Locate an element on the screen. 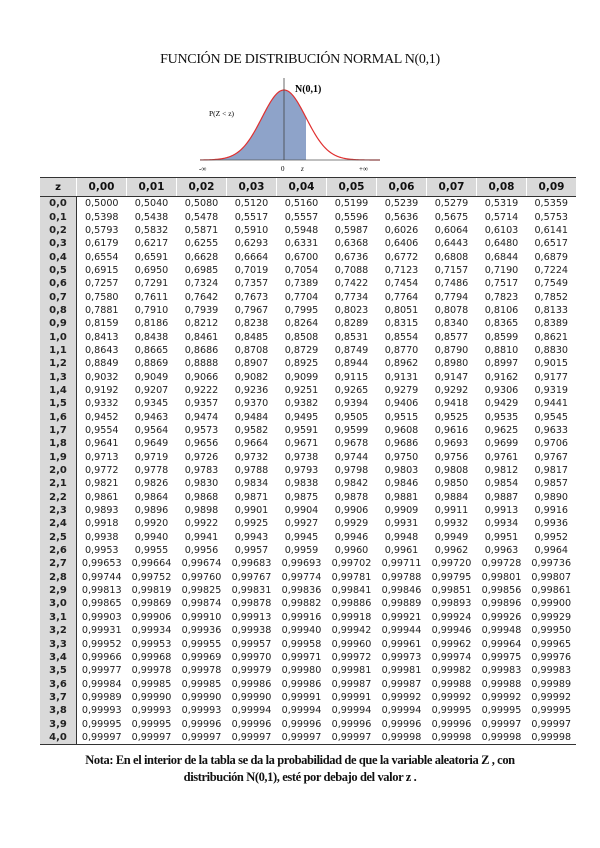  probability-cell: 0,8078 is located at coordinates (451, 310).